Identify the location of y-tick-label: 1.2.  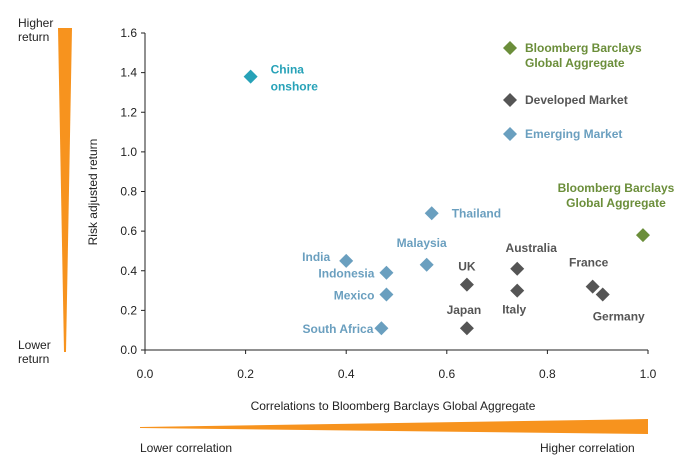
(128, 112).